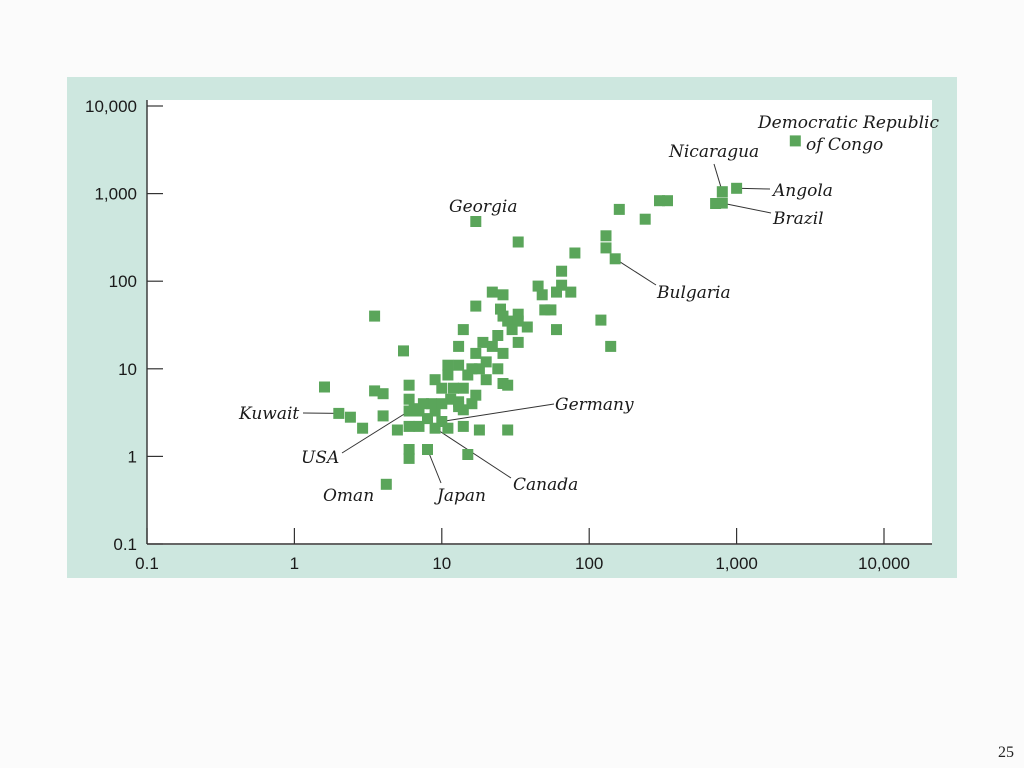 This screenshot has width=1024, height=768. I want to click on annotation-brazil: Brazil, so click(798, 219).